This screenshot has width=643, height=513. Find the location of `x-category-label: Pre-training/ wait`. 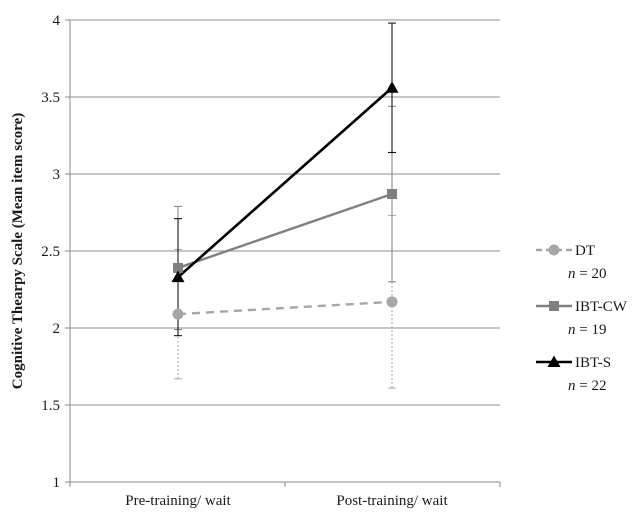

x-category-label: Pre-training/ wait is located at coordinates (178, 501).